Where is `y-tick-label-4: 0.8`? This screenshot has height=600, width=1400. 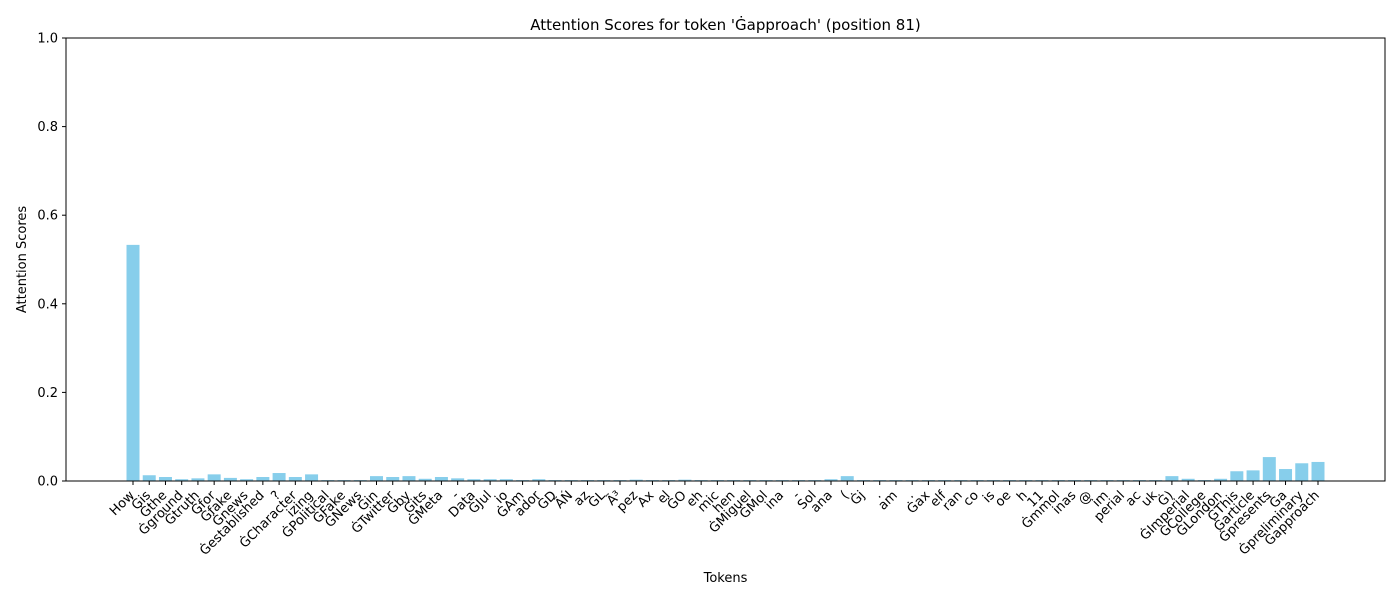 y-tick-label-4: 0.8 is located at coordinates (47, 127).